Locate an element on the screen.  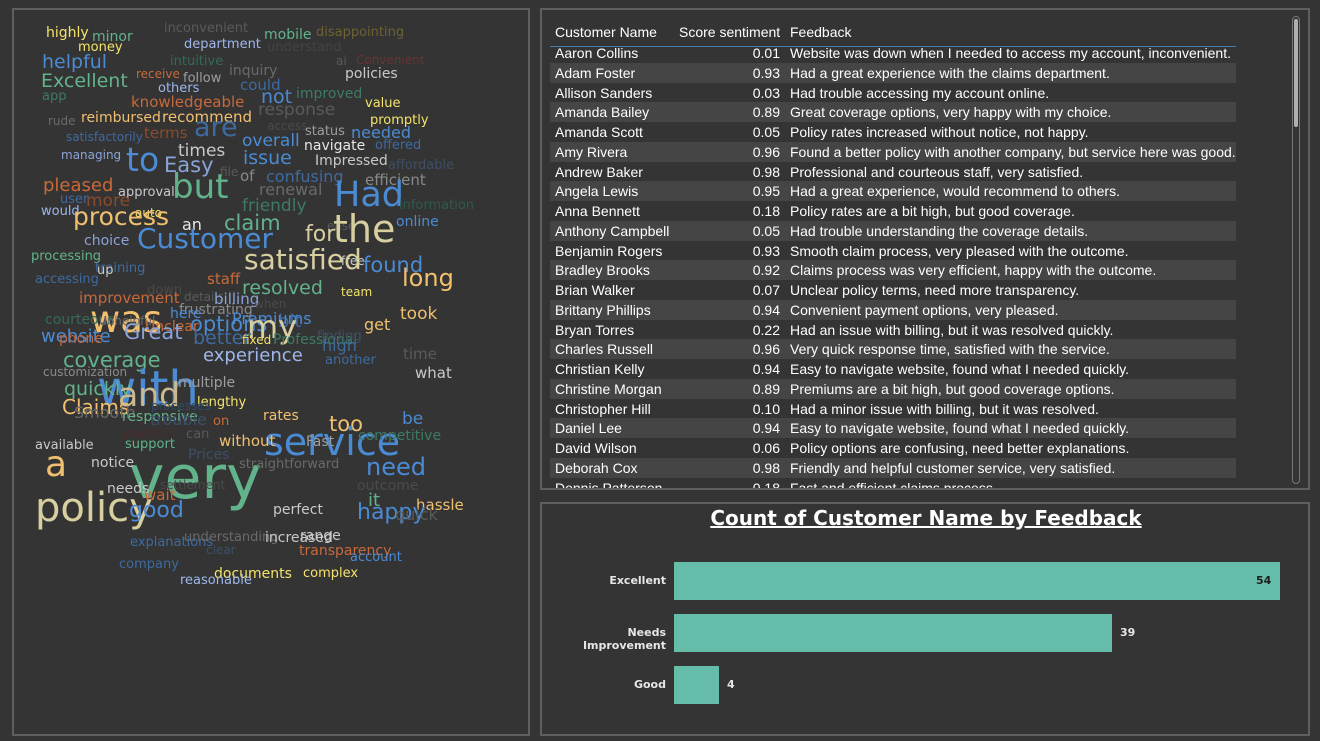
word-cloud-word: terms is located at coordinates (166, 133).